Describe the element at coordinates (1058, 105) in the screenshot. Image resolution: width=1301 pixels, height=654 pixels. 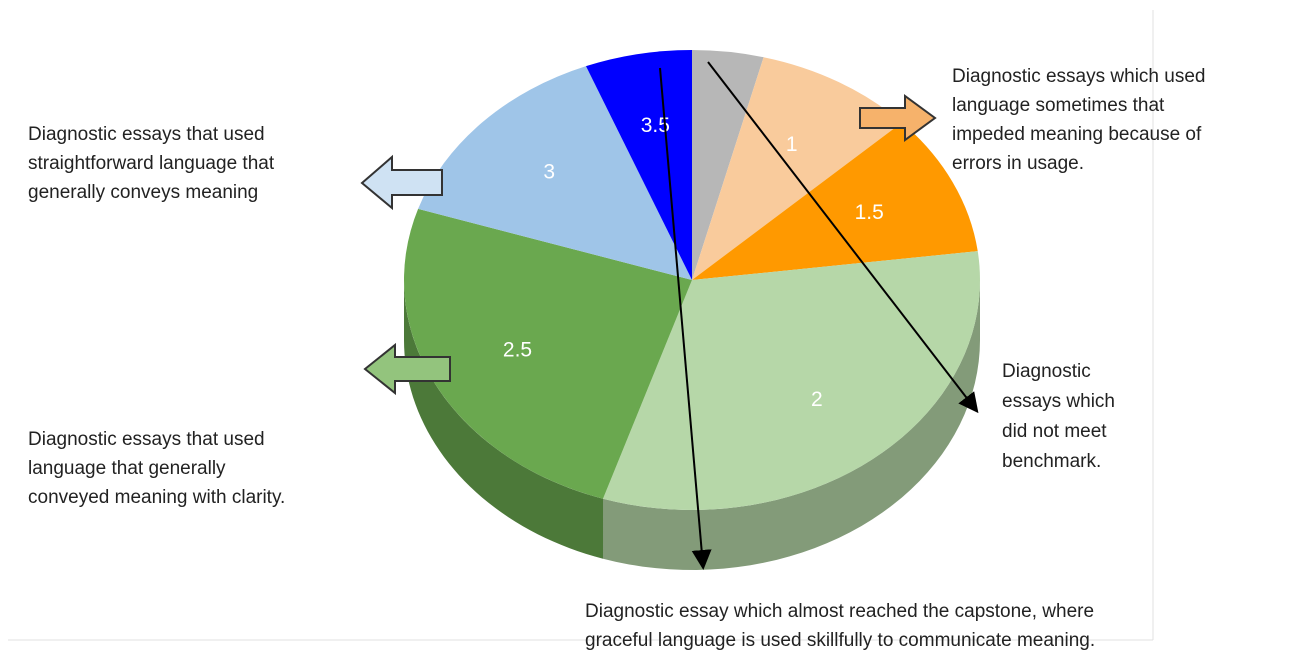
I see `annotation-line: language sometimes that` at that location.